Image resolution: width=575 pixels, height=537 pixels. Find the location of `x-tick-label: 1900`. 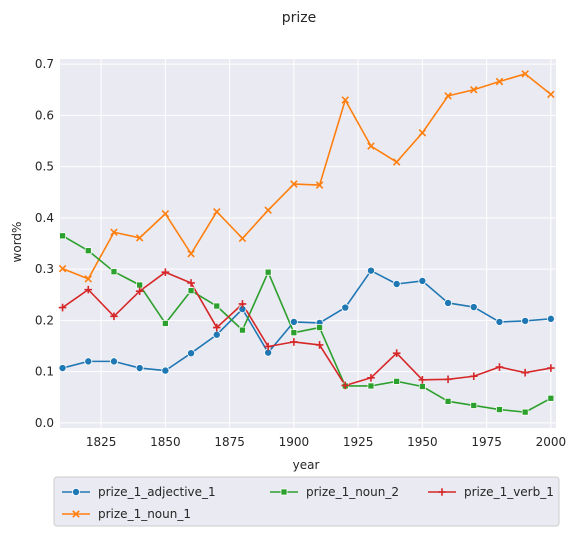

x-tick-label: 1900 is located at coordinates (294, 442).